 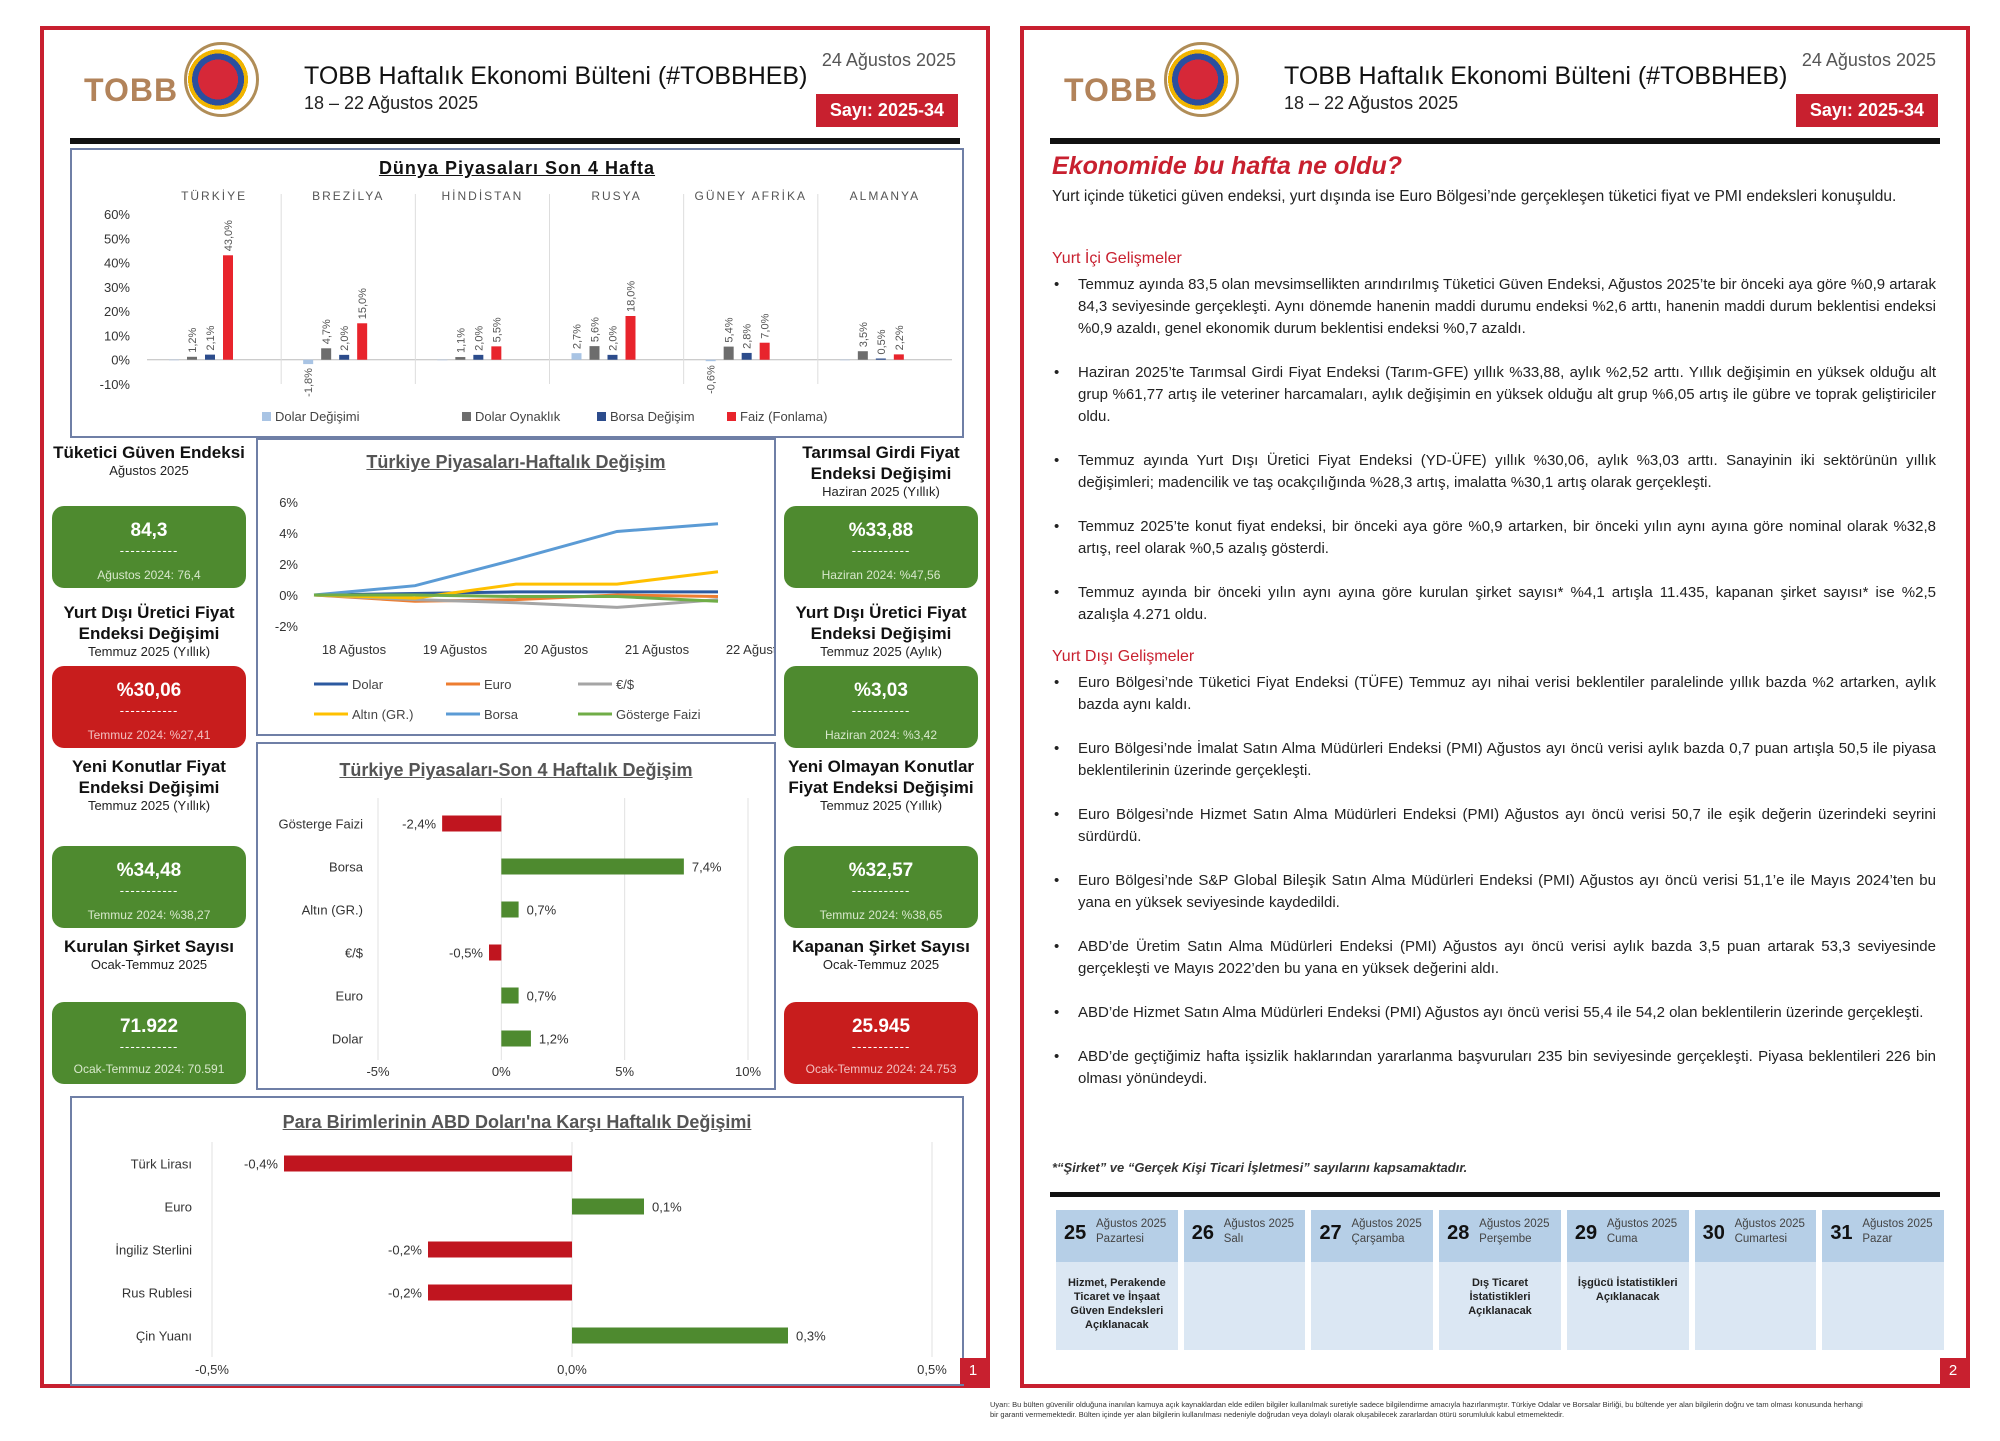 I want to click on y-tick-label: 0%, so click(x=120, y=360).